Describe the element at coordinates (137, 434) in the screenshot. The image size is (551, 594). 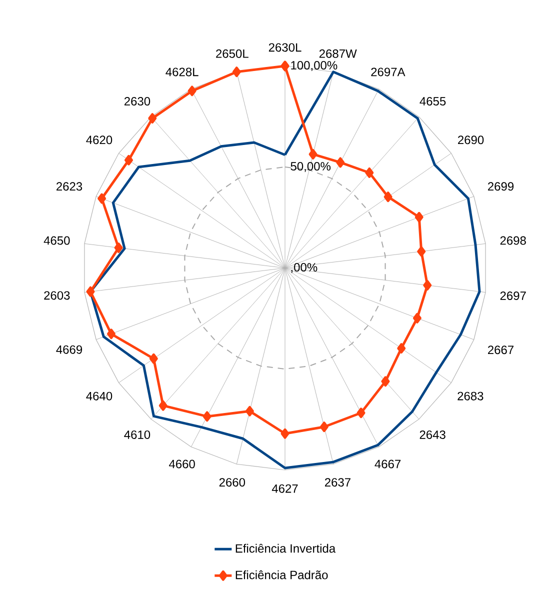
I see `spoke-label: 4610` at that location.